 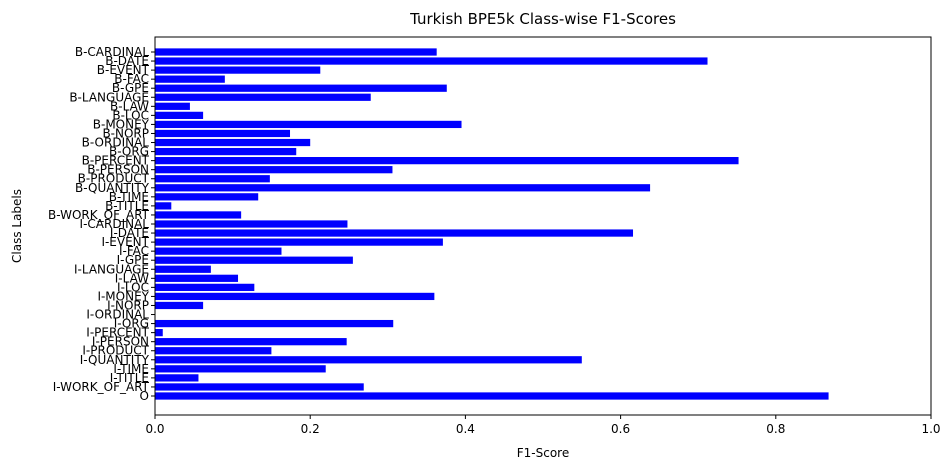 What do you see at coordinates (17, 226) in the screenshot?
I see `y-axis-label: Class Labels` at bounding box center [17, 226].